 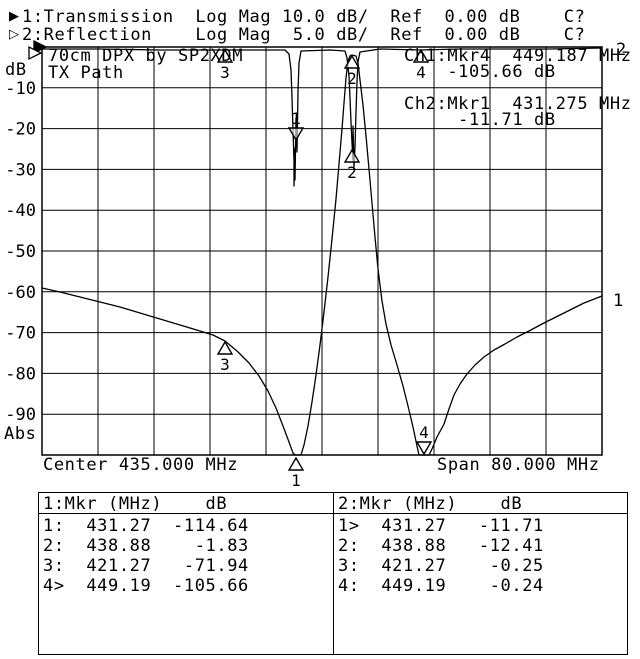 What do you see at coordinates (441, 586) in the screenshot?
I see `marker-table-row: 4: 449.19 -0.24` at bounding box center [441, 586].